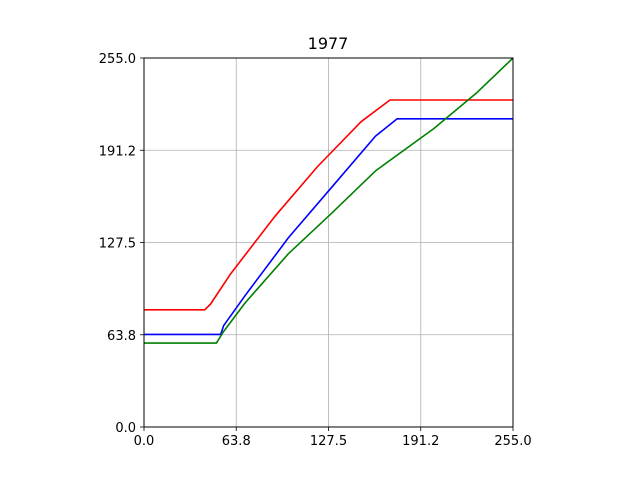 The image size is (640, 480). Describe the element at coordinates (420, 441) in the screenshot. I see `x-tick-label-3: 191.2` at that location.